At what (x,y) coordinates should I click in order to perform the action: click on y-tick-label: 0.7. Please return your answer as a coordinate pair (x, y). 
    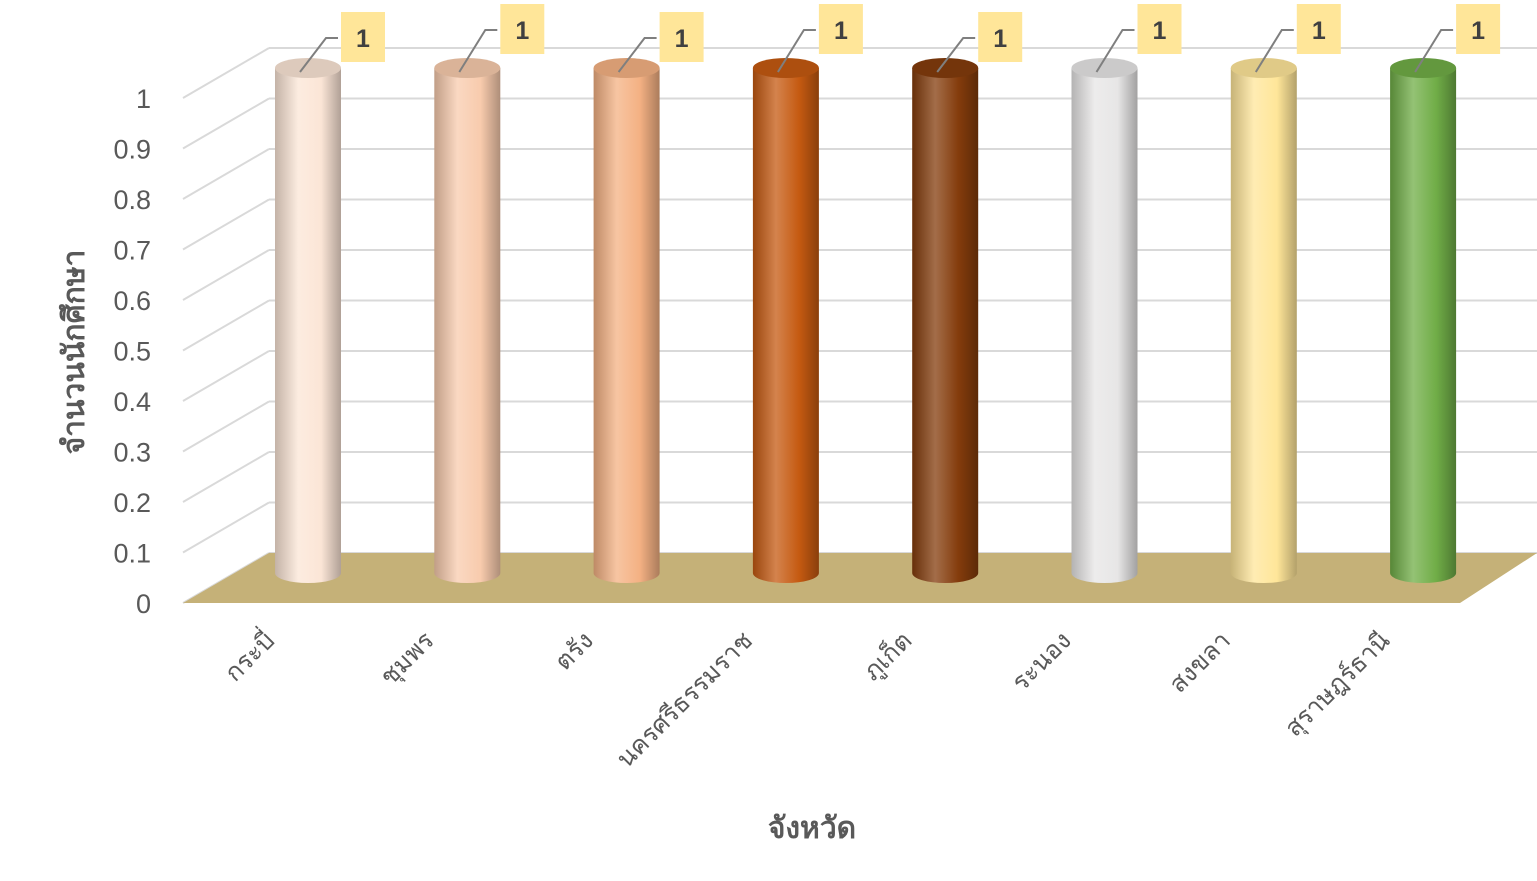
    Looking at the image, I should click on (132, 251).